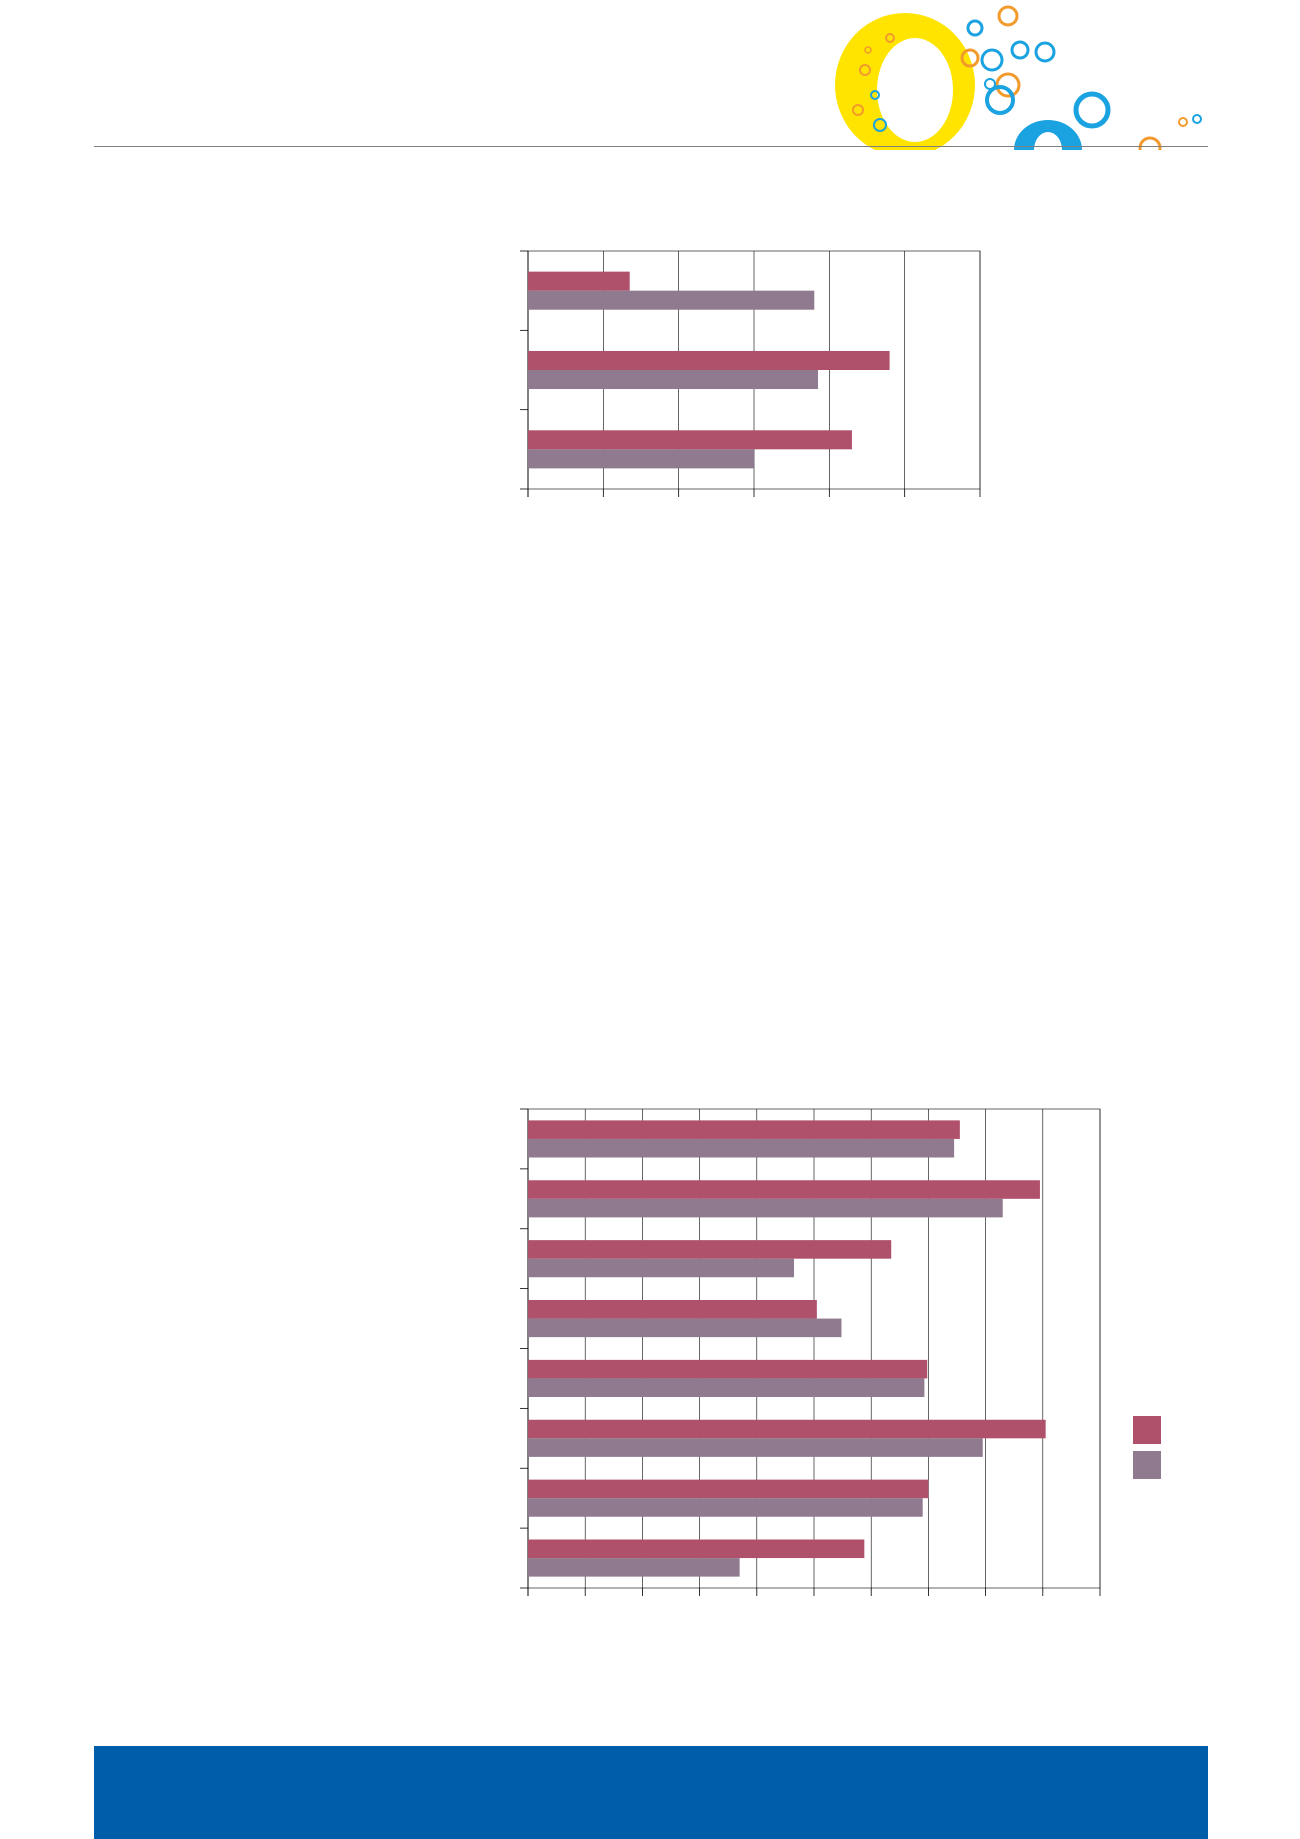 Image resolution: width=1300 pixels, height=1839 pixels. Describe the element at coordinates (840, 1352) in the screenshot. I see `bar-chart-2-plot` at that location.